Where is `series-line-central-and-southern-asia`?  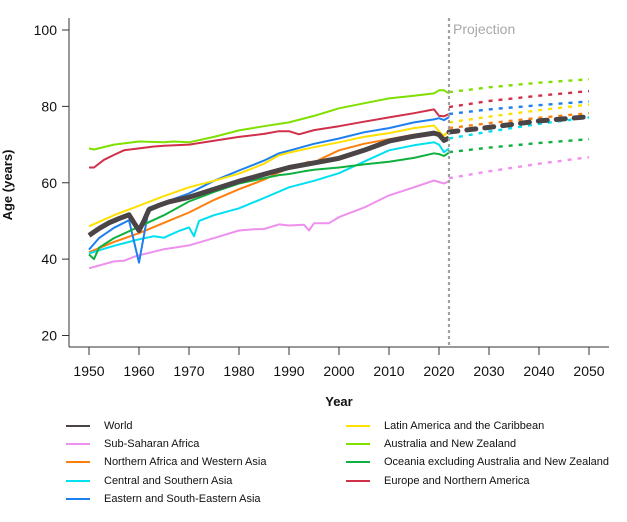
series-line-central-and-southern-asia is located at coordinates (269, 198).